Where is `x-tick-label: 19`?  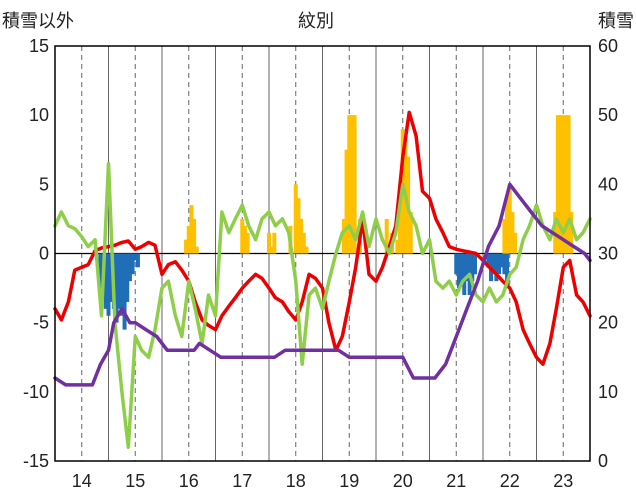
x-tick-label: 19 is located at coordinates (349, 481).